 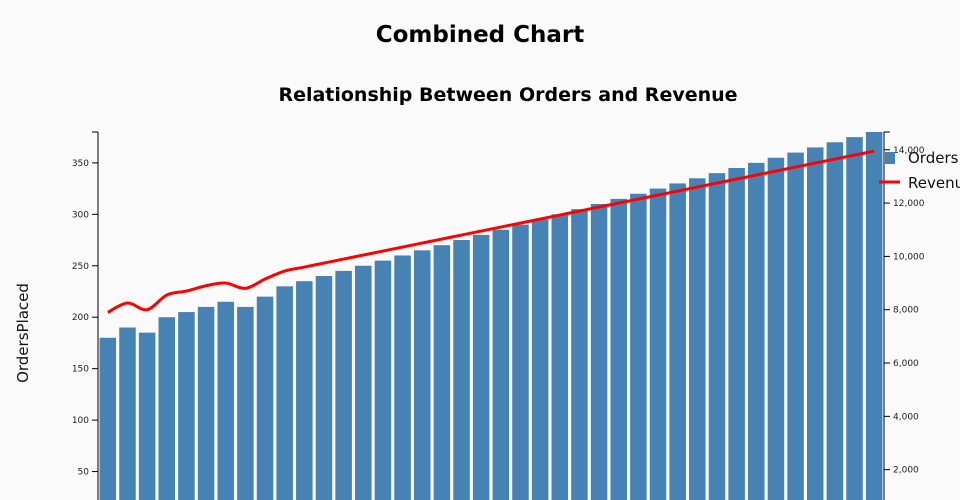 I want to click on legend-swatch-bar, so click(x=890, y=158).